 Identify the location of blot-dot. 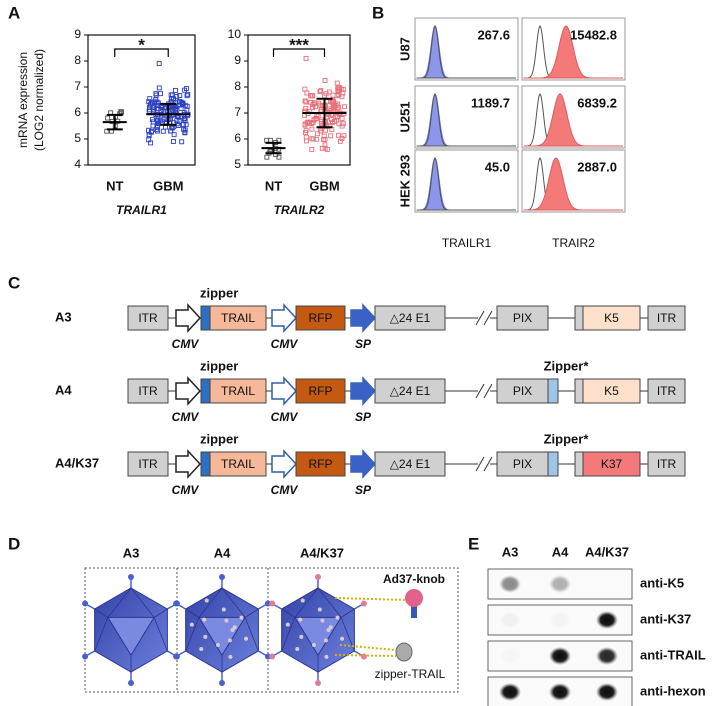
(510, 584).